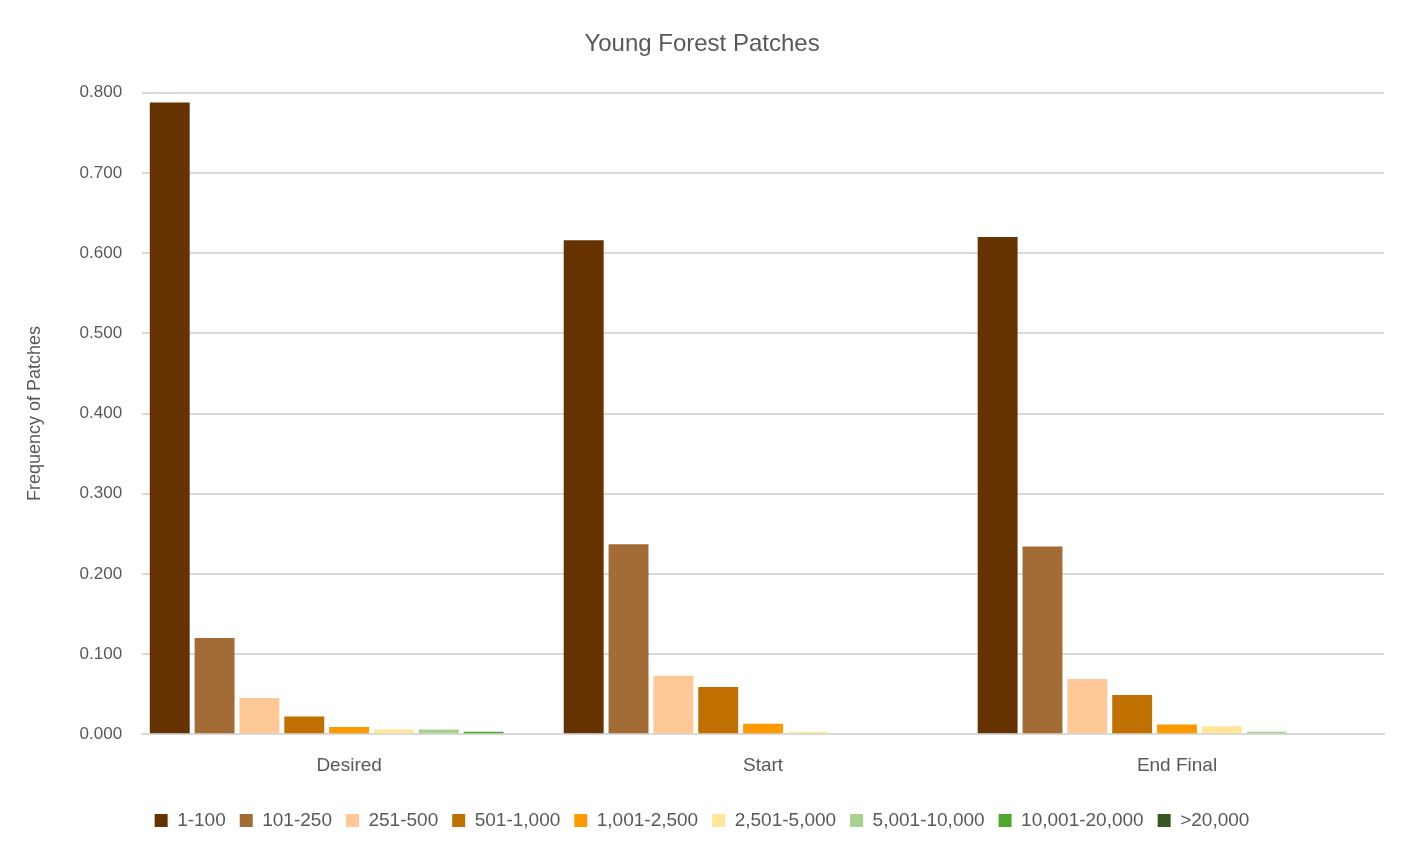 The height and width of the screenshot is (854, 1416). I want to click on x-tick-label: End Final, so click(1177, 764).